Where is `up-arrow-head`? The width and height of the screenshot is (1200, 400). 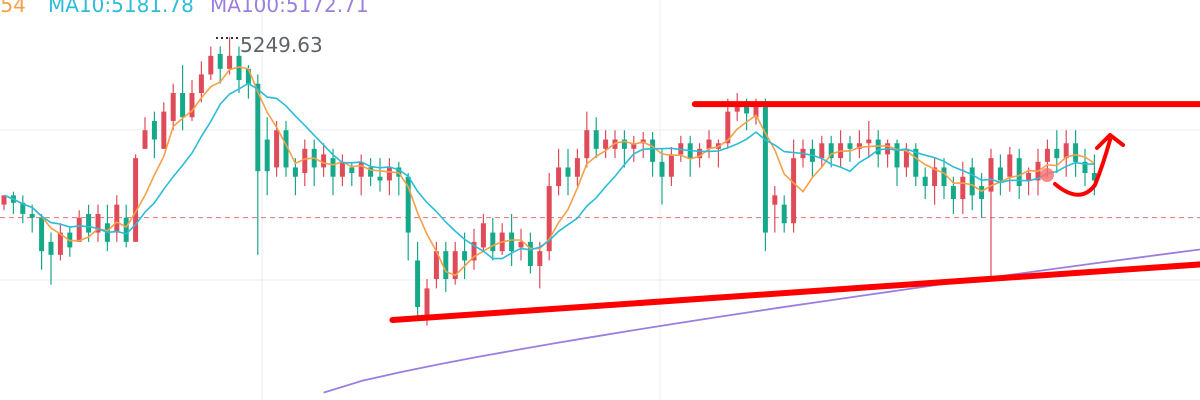 up-arrow-head is located at coordinates (1110, 141).